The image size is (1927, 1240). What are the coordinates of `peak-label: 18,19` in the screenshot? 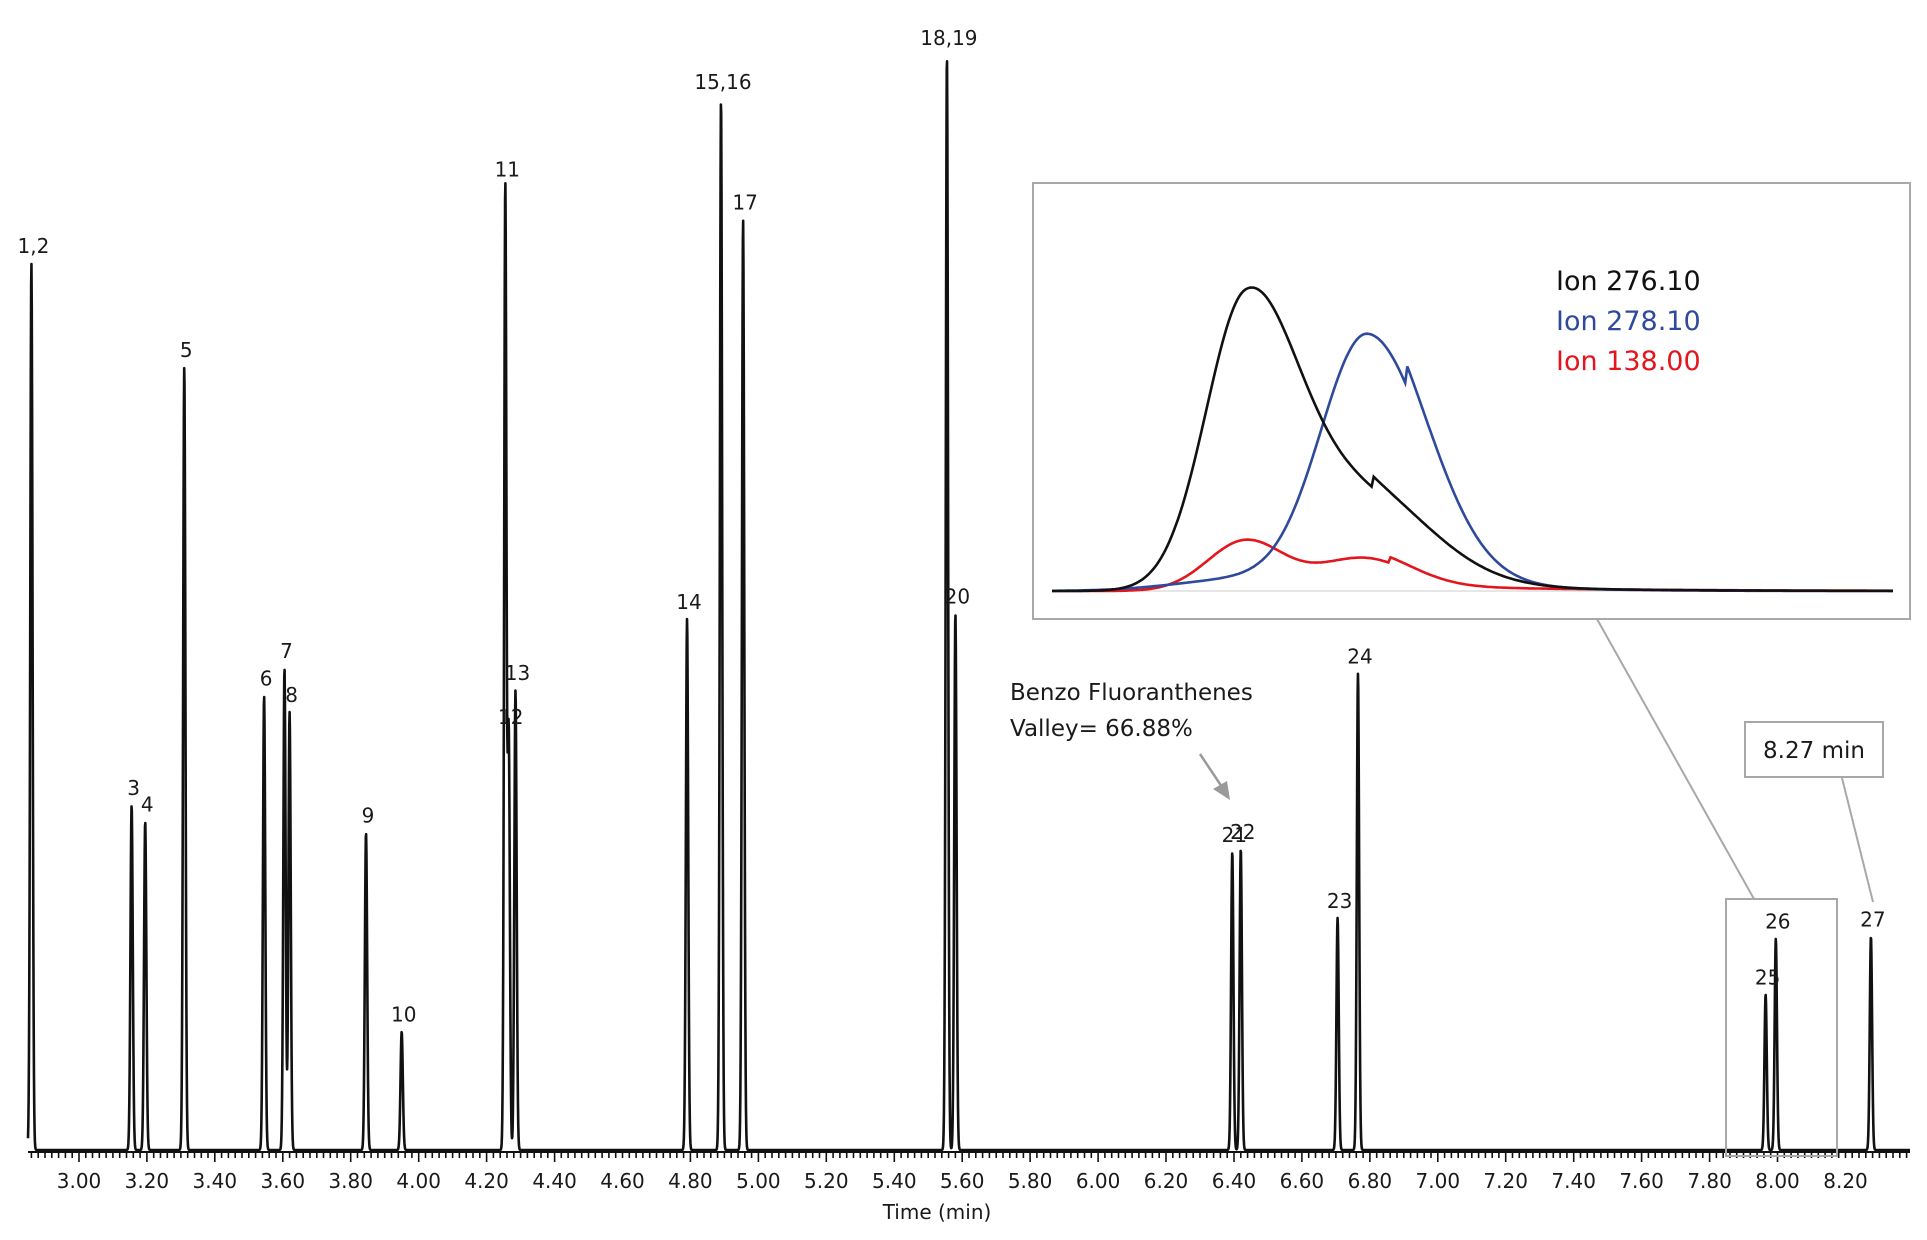 It's located at (948, 38).